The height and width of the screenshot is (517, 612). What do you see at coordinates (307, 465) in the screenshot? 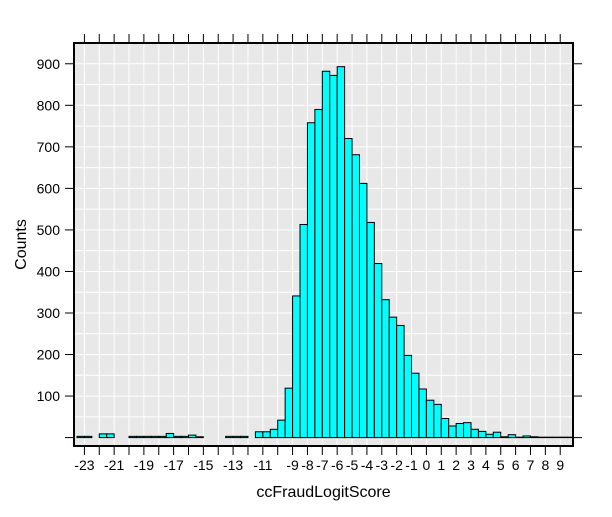
I see `x-tick-label: -8` at bounding box center [307, 465].